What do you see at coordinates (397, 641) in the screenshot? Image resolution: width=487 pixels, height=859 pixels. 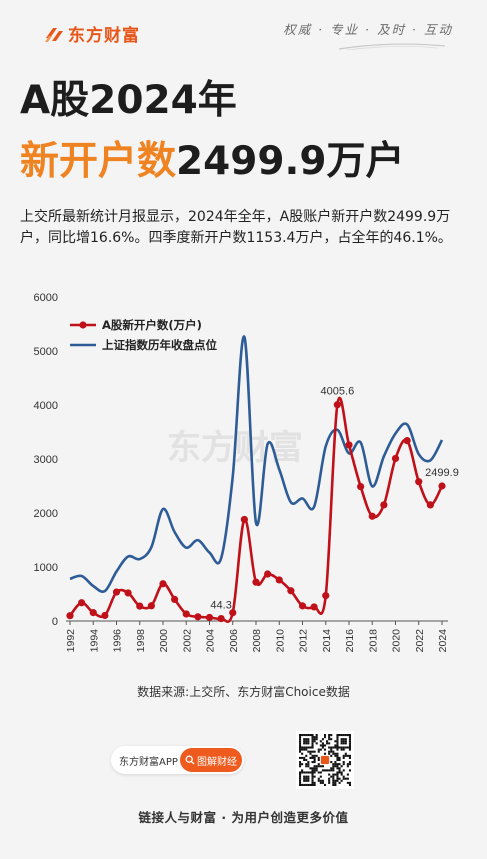 I see `x-tick-label: 2020` at bounding box center [397, 641].